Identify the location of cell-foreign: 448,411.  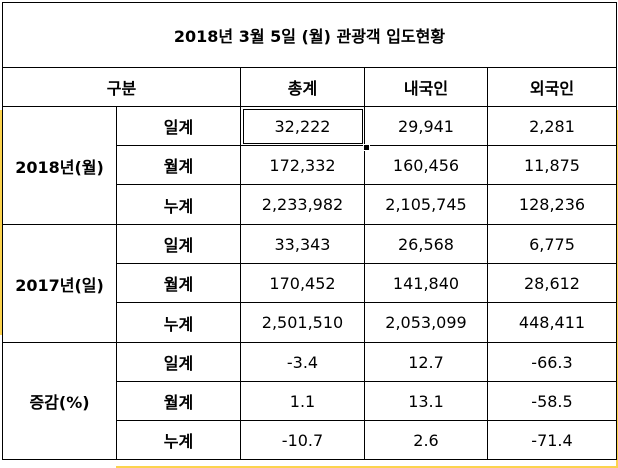
(552, 322).